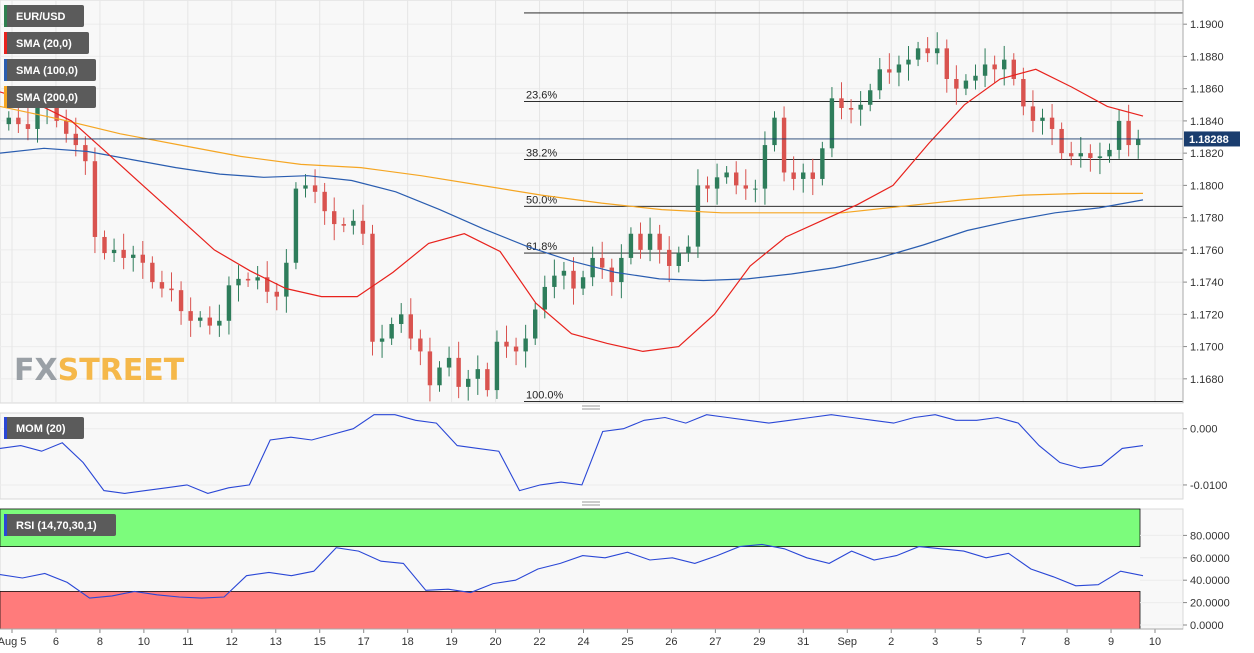  Describe the element at coordinates (41, 17) in the screenshot. I see `symbol-label: EUR/USD` at that location.